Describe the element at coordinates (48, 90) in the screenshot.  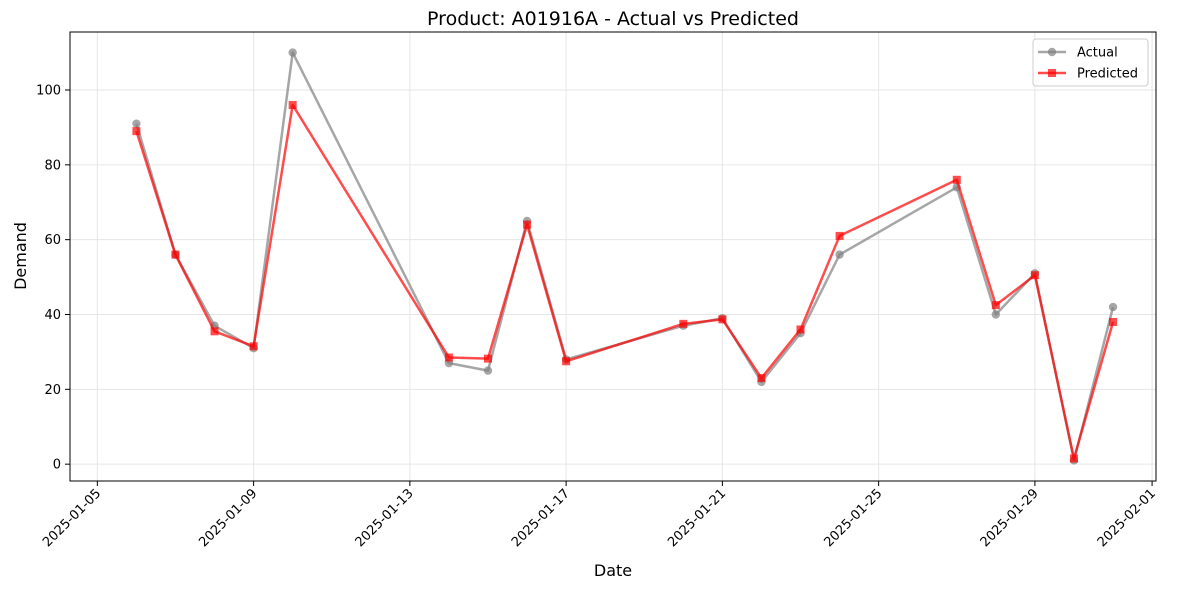
I see `y-tick-label: 100` at that location.